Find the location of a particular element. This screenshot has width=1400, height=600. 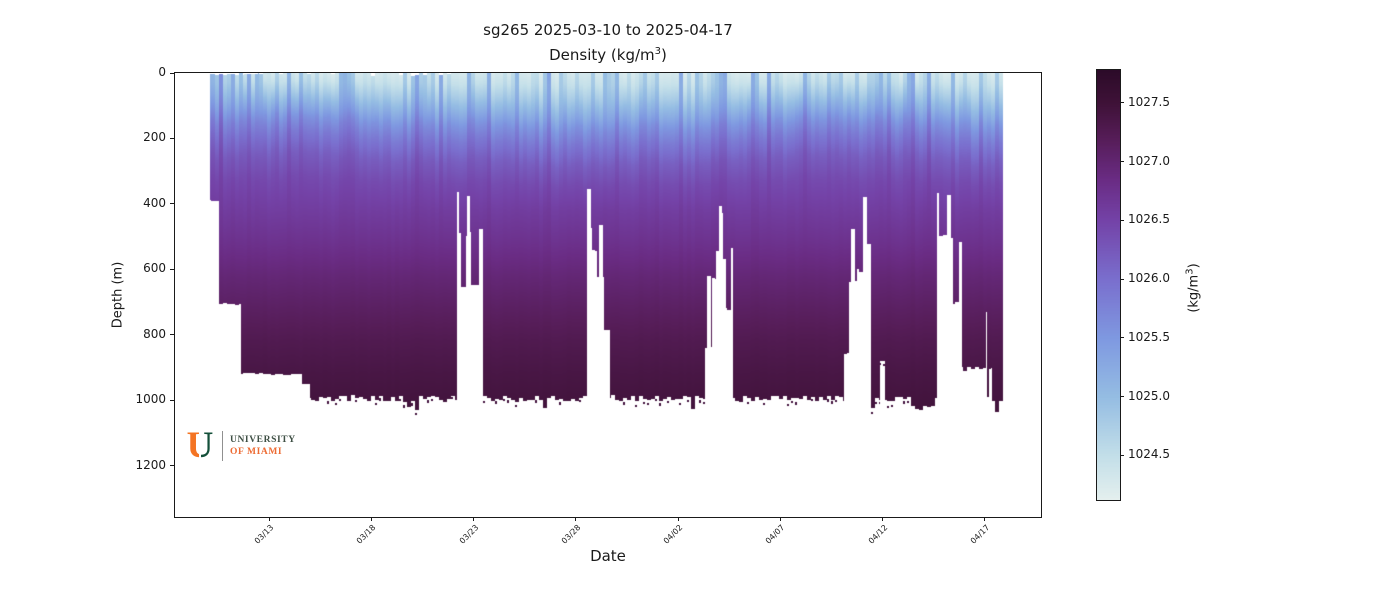

um-u-glyph-left: U is located at coordinates (192, 447).